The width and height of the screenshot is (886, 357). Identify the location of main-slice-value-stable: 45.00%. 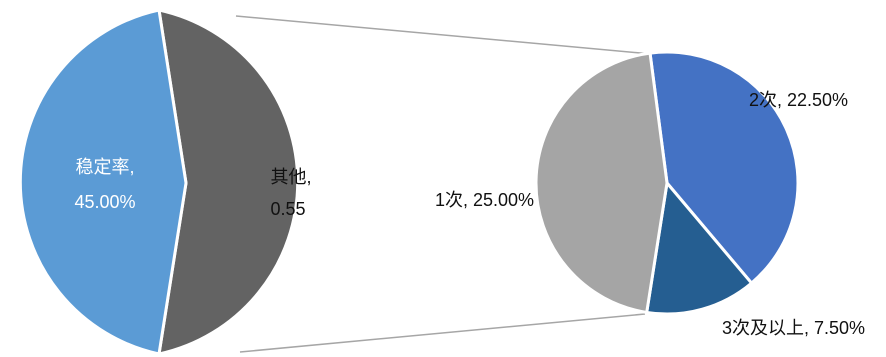
(104, 202).